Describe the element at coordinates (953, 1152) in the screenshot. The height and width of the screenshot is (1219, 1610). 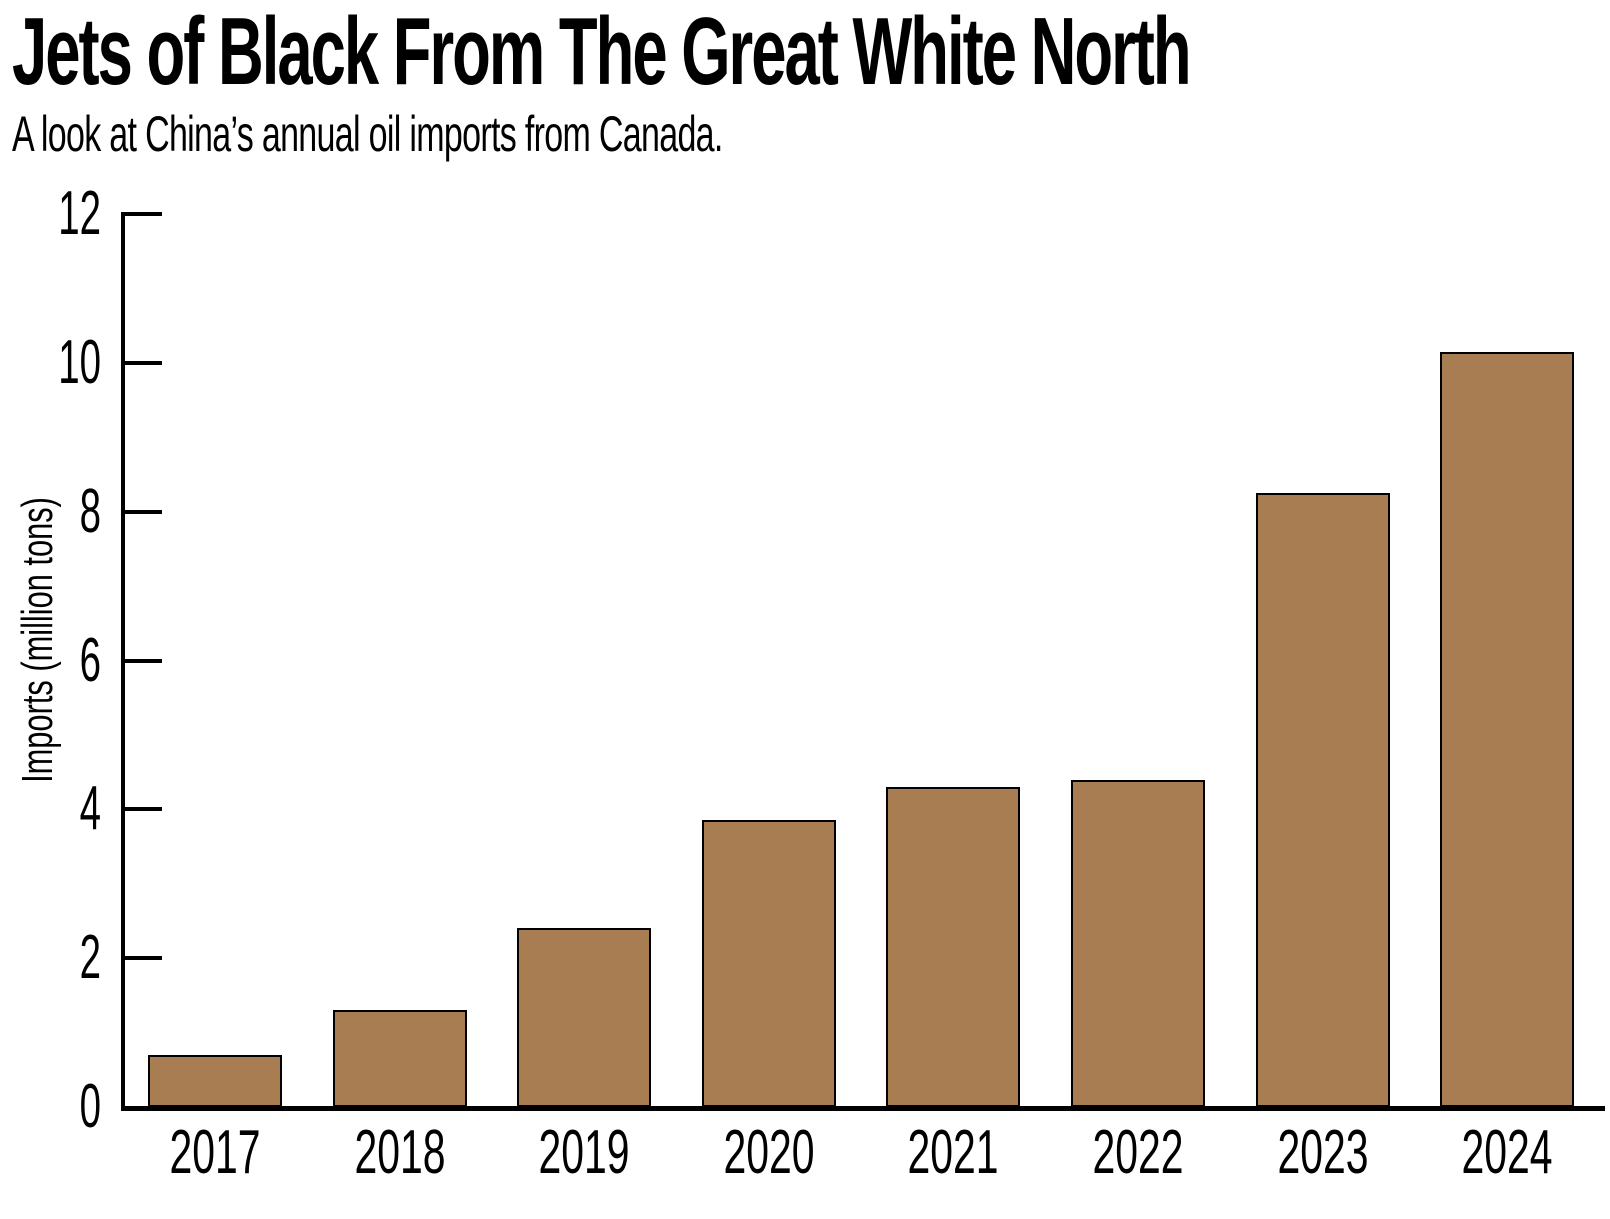
I see `x-tick-label: 2021` at that location.